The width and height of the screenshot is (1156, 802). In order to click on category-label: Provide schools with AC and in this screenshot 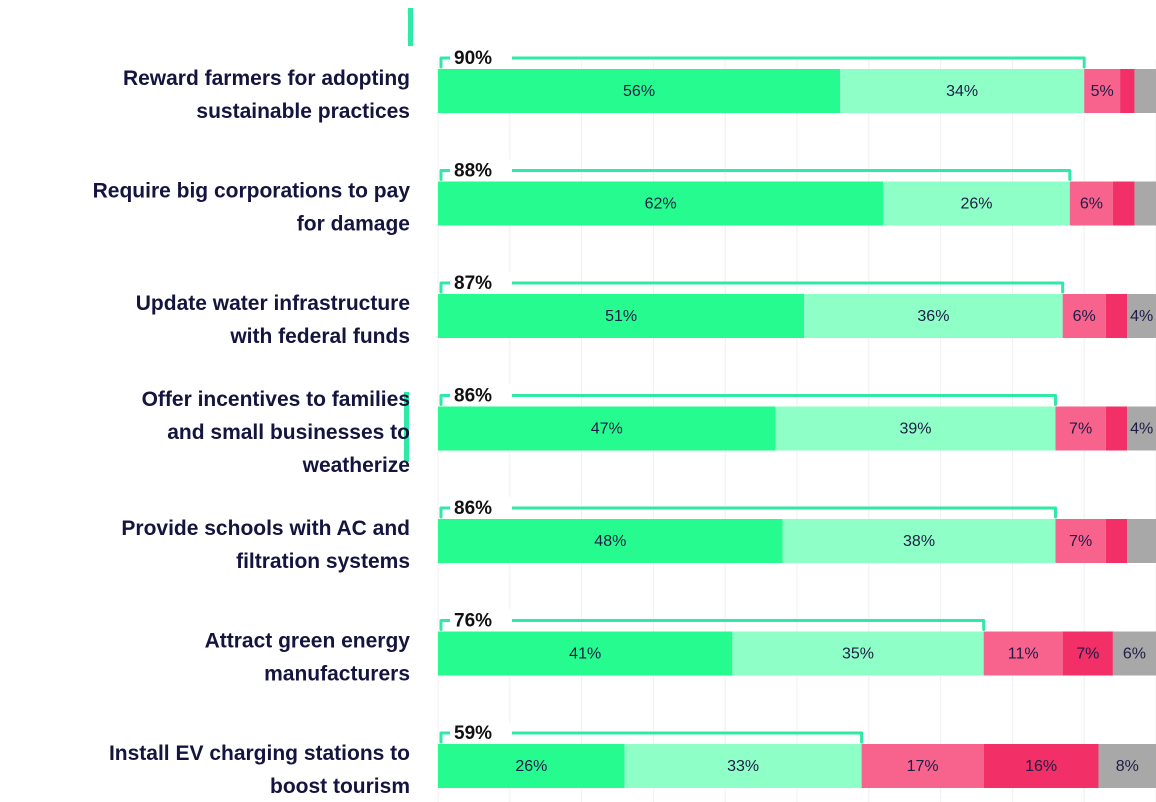, I will do `click(265, 528)`.